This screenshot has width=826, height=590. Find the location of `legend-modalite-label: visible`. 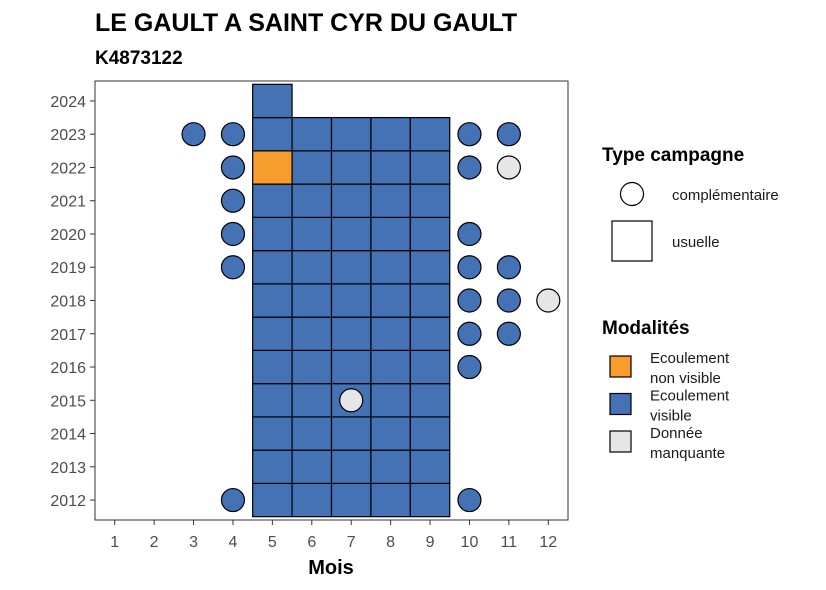

legend-modalite-label: visible is located at coordinates (671, 416).